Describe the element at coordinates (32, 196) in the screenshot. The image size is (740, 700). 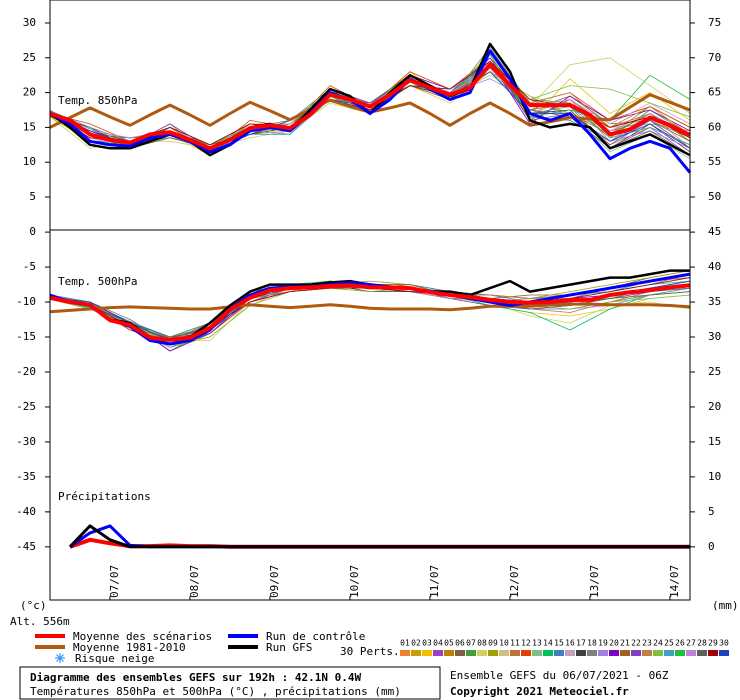
I see `y-tick-label: 5` at that location.